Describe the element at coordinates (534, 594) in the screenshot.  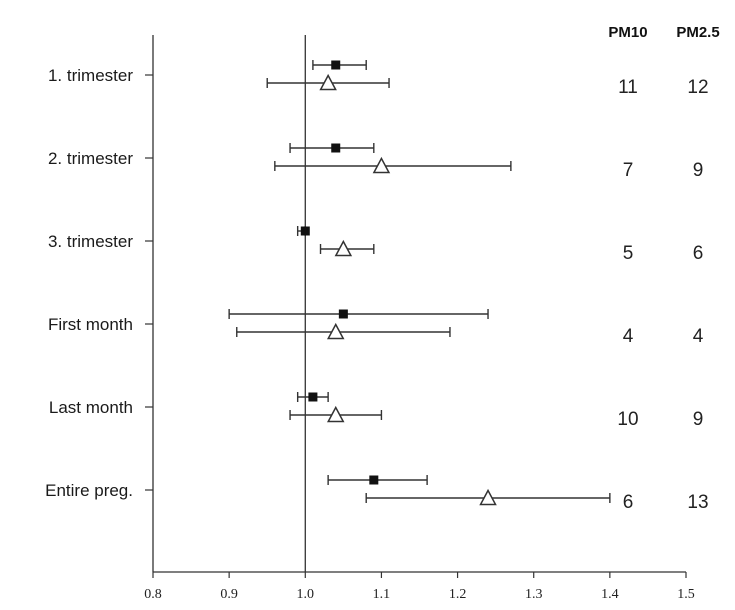
I see `x-tick-label: 1.3` at that location.